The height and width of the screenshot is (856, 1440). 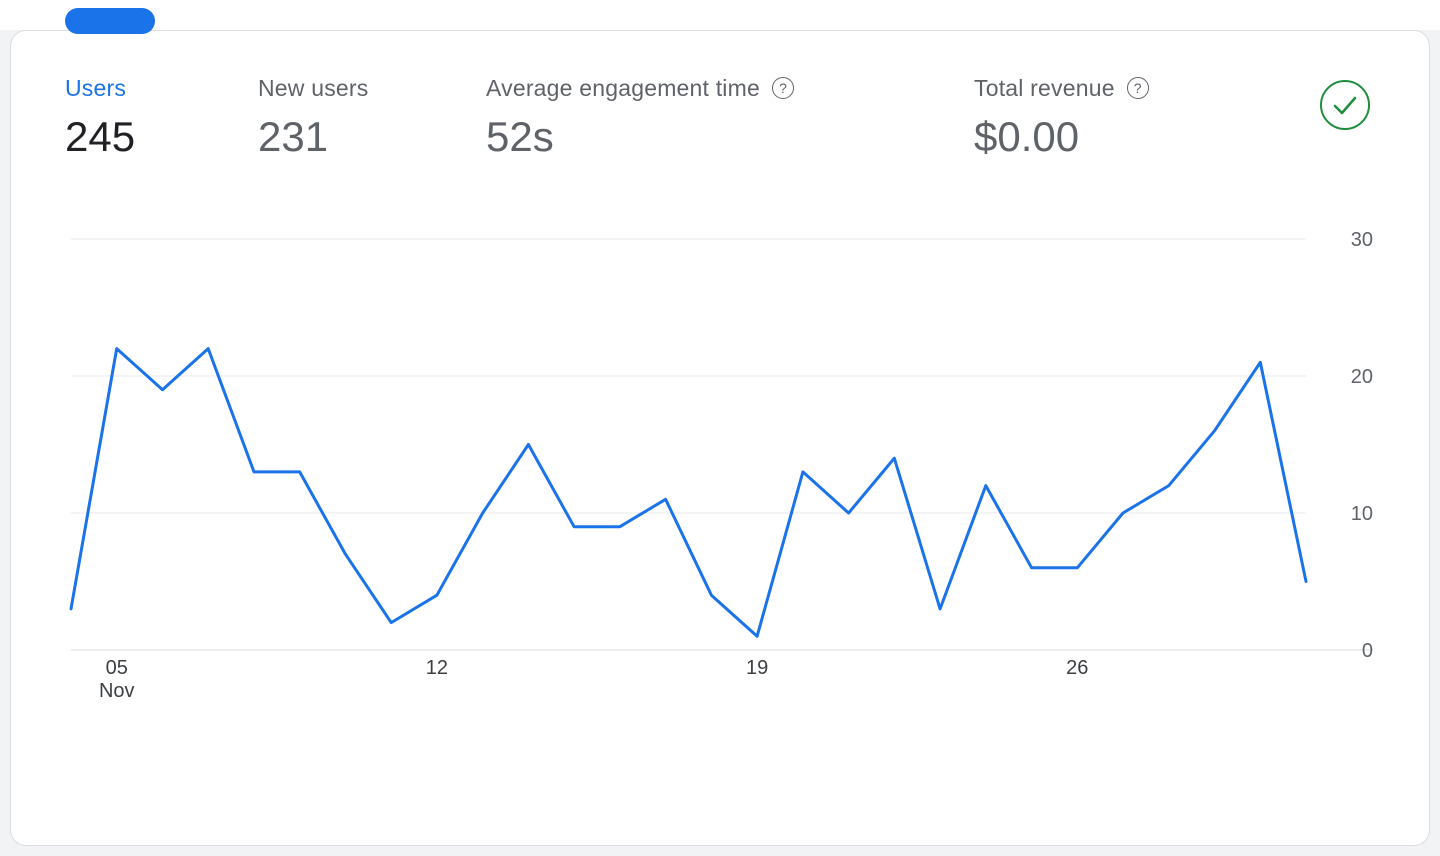 I want to click on page-background-strip, so click(x=720, y=15).